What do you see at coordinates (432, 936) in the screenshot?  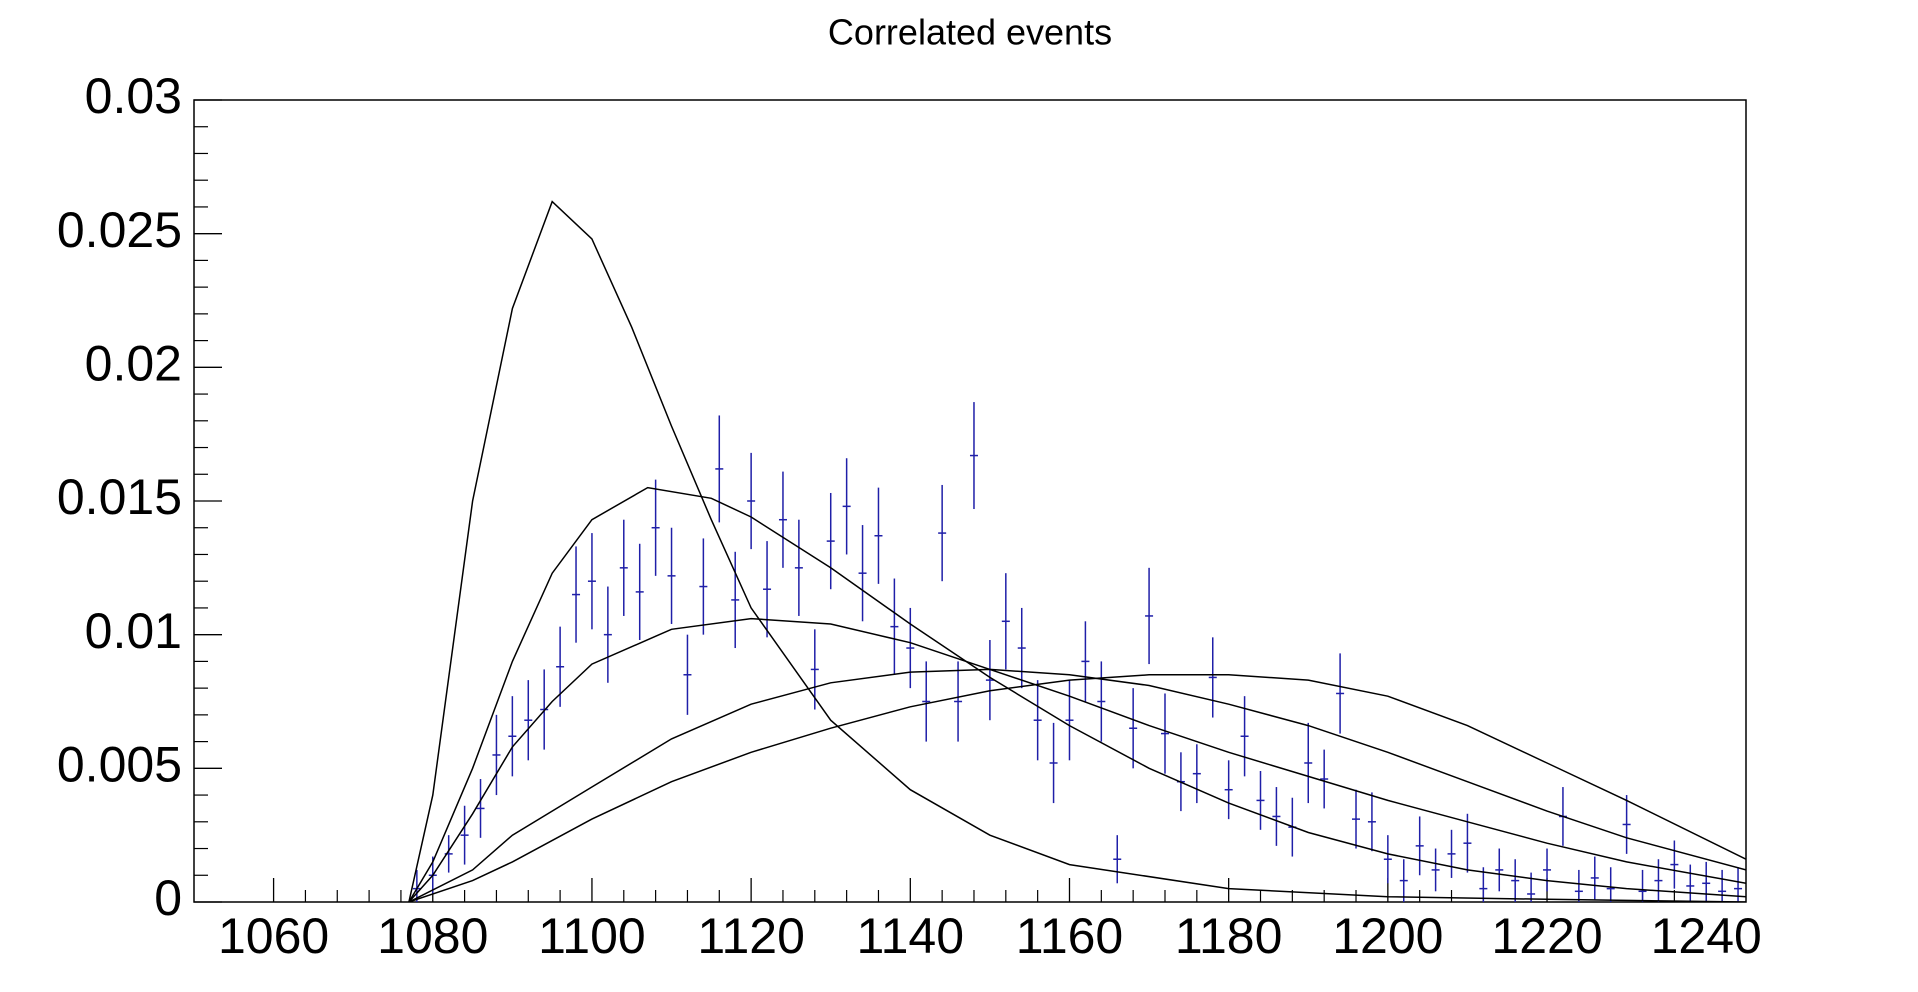 I see `x-tick-label: 1080` at bounding box center [432, 936].